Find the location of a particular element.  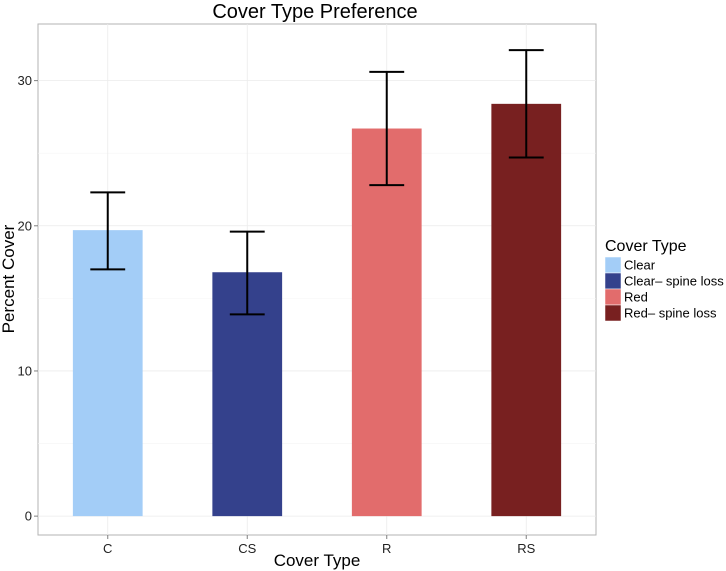

y-tick-label: 0 is located at coordinates (28, 516).